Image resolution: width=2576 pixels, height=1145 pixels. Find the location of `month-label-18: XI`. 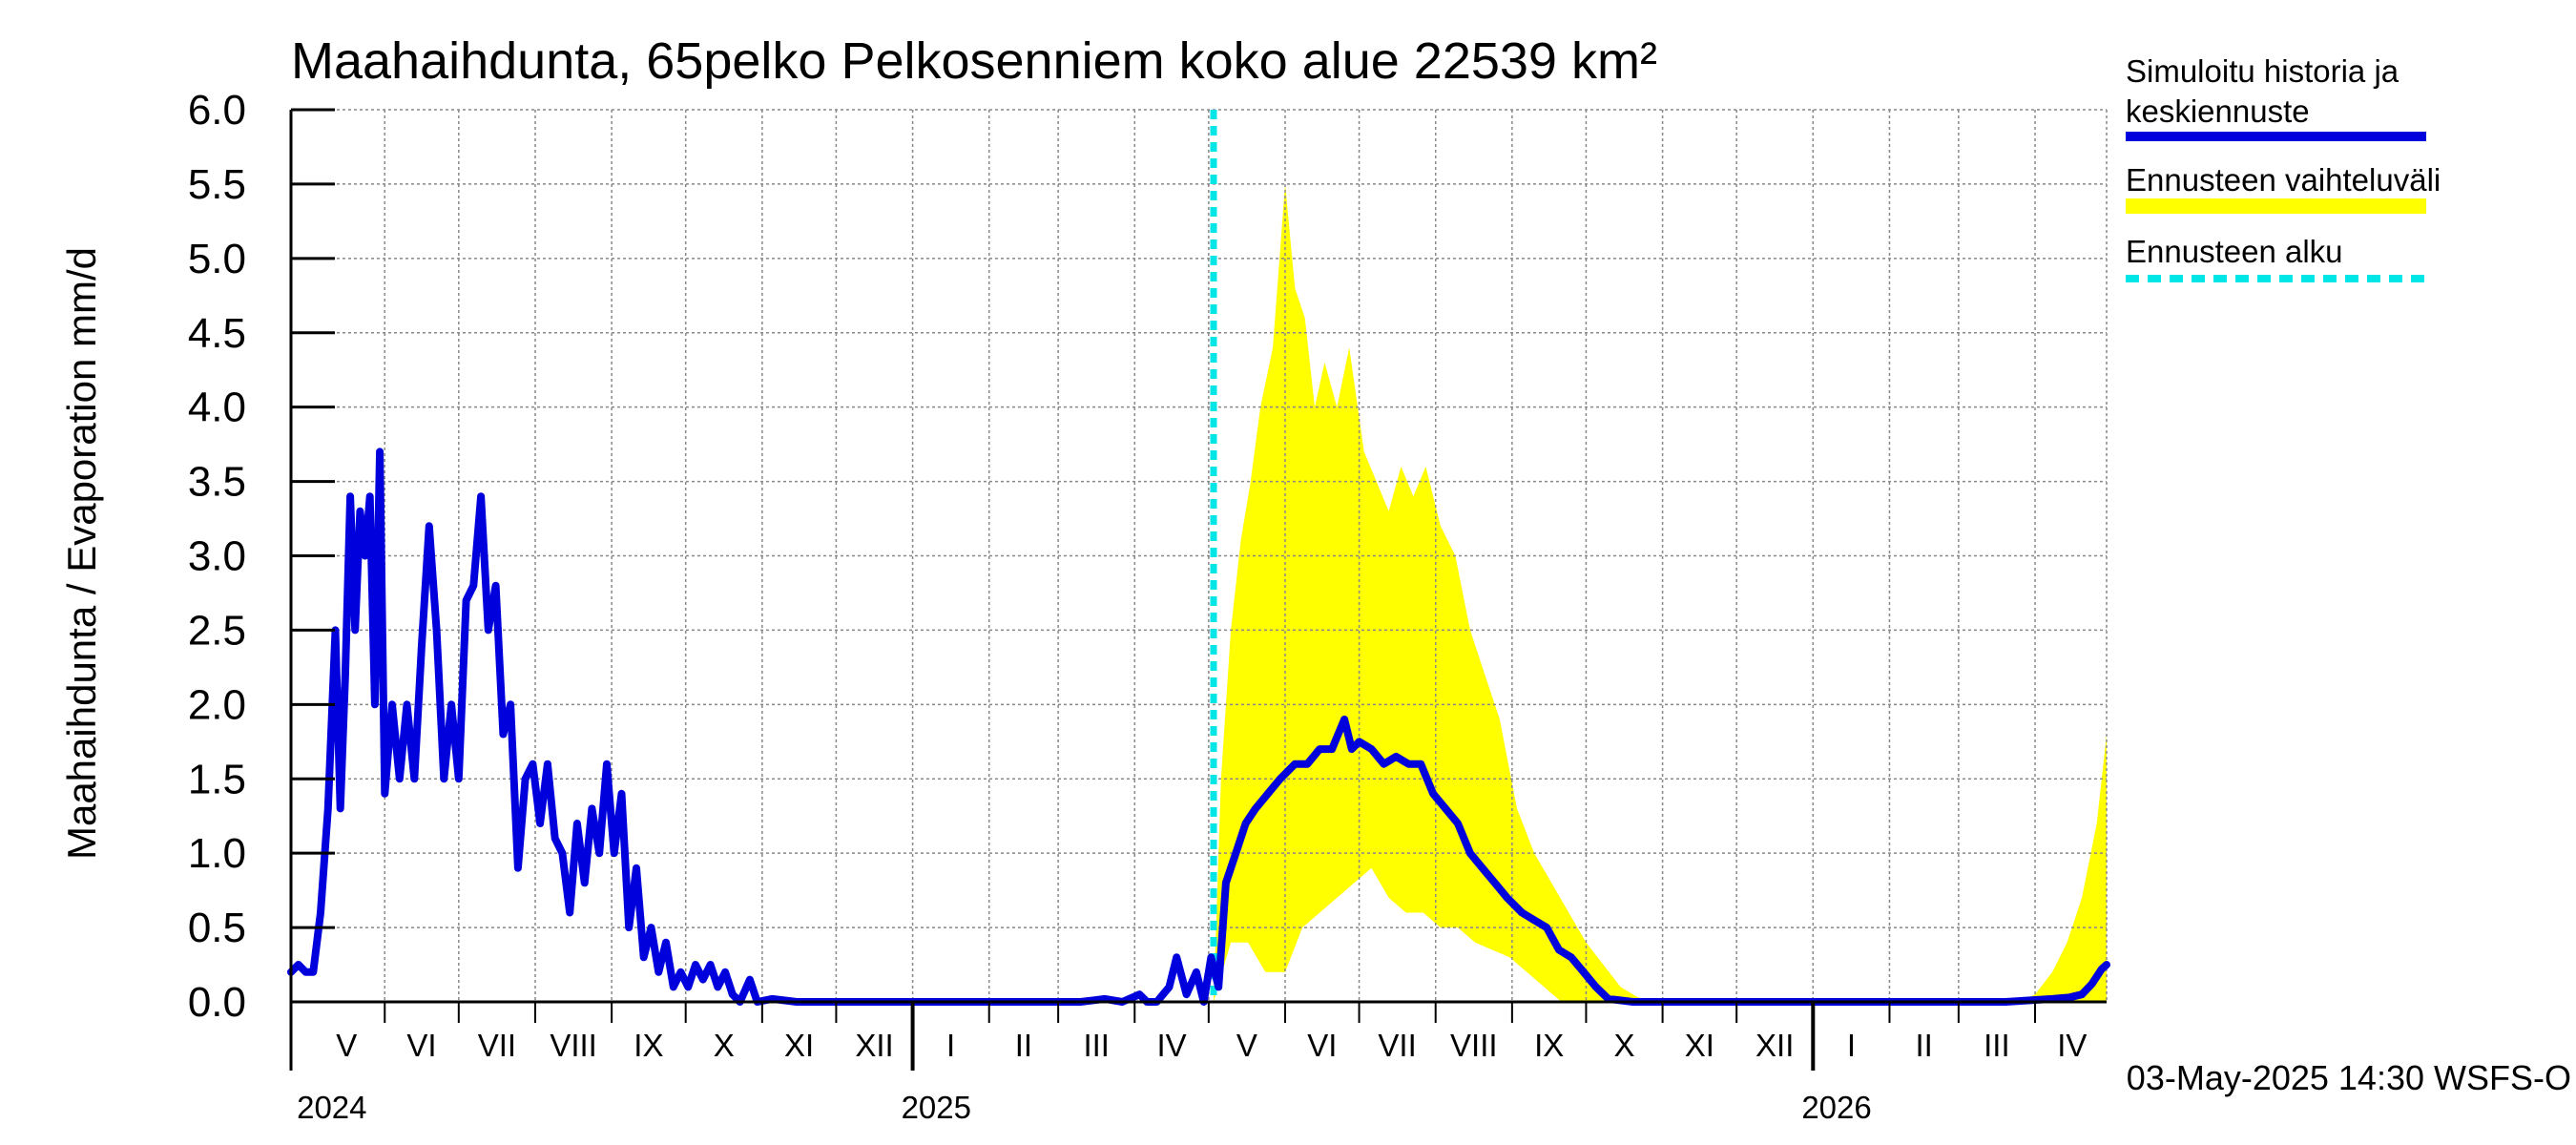

month-label-18: XI is located at coordinates (1699, 1045).